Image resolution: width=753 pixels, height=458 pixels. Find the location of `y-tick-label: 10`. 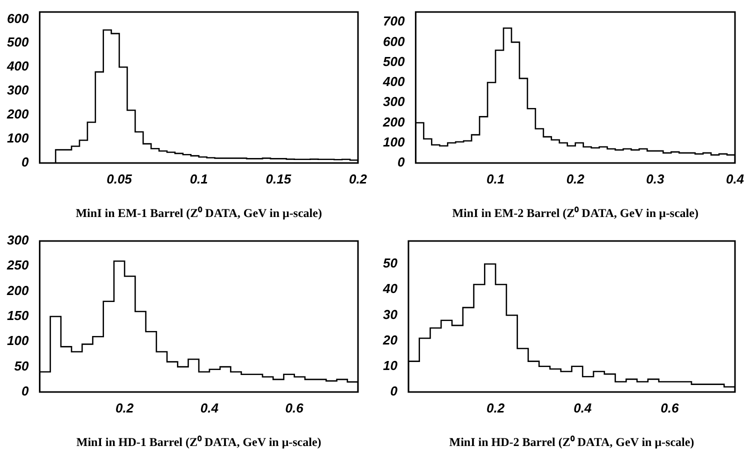

y-tick-label: 10 is located at coordinates (390, 365).